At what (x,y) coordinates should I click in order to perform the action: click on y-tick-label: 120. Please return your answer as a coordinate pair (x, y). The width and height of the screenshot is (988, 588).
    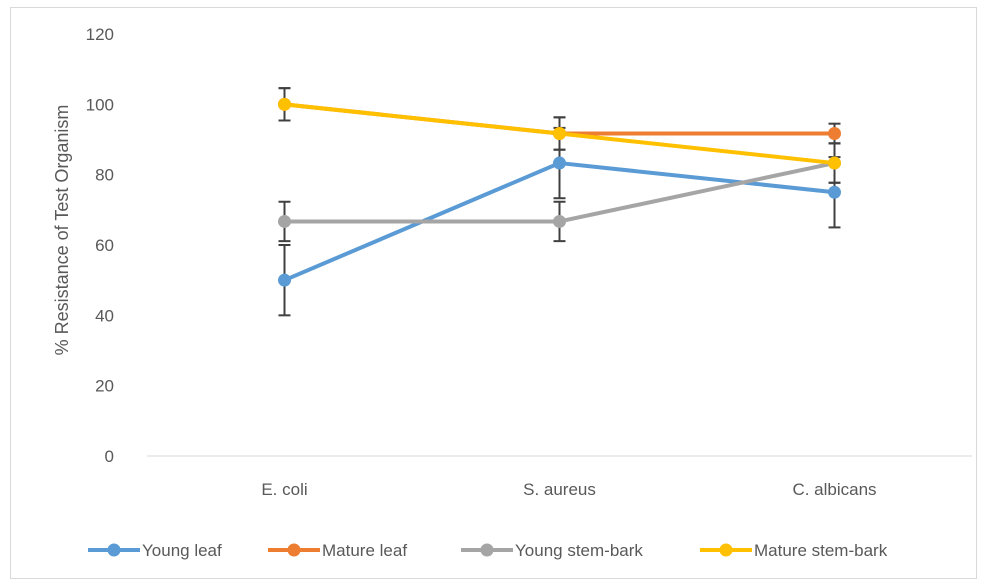
    Looking at the image, I should click on (100, 34).